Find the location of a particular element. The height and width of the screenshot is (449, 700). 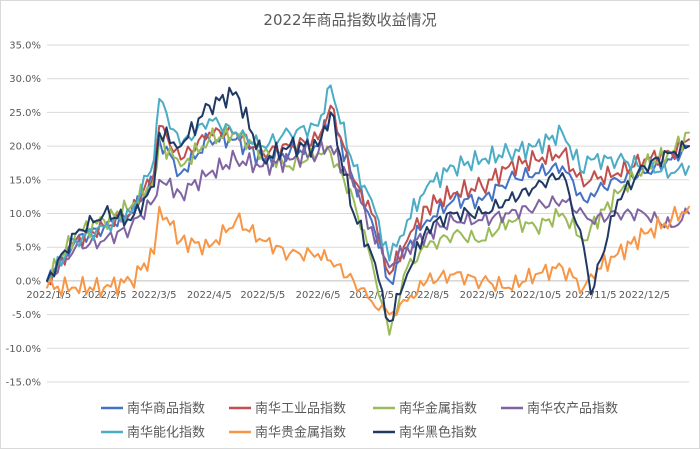

y-tick-label: -15.0% is located at coordinates (23, 383).